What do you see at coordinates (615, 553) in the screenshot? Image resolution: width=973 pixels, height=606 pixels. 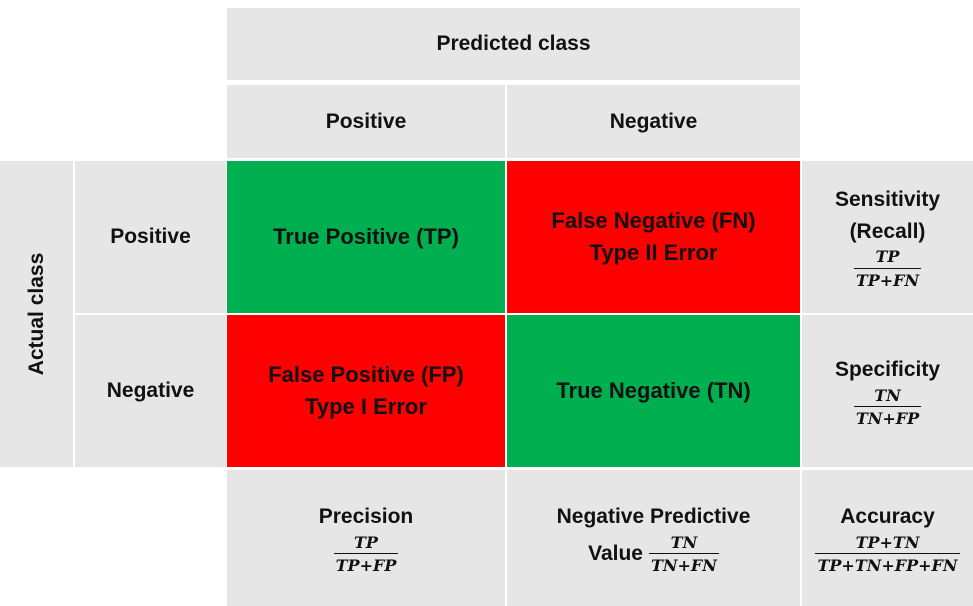 I see `npv-label-line2: Value` at bounding box center [615, 553].